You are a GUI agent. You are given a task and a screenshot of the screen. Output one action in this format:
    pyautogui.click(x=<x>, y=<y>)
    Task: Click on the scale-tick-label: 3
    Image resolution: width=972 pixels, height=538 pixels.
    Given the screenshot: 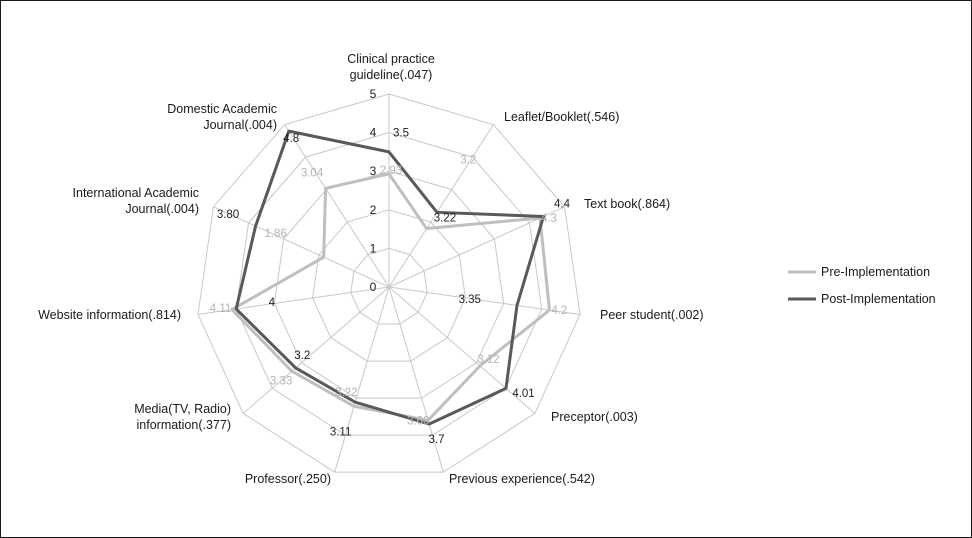 What is the action you would take?
    pyautogui.click(x=373, y=171)
    